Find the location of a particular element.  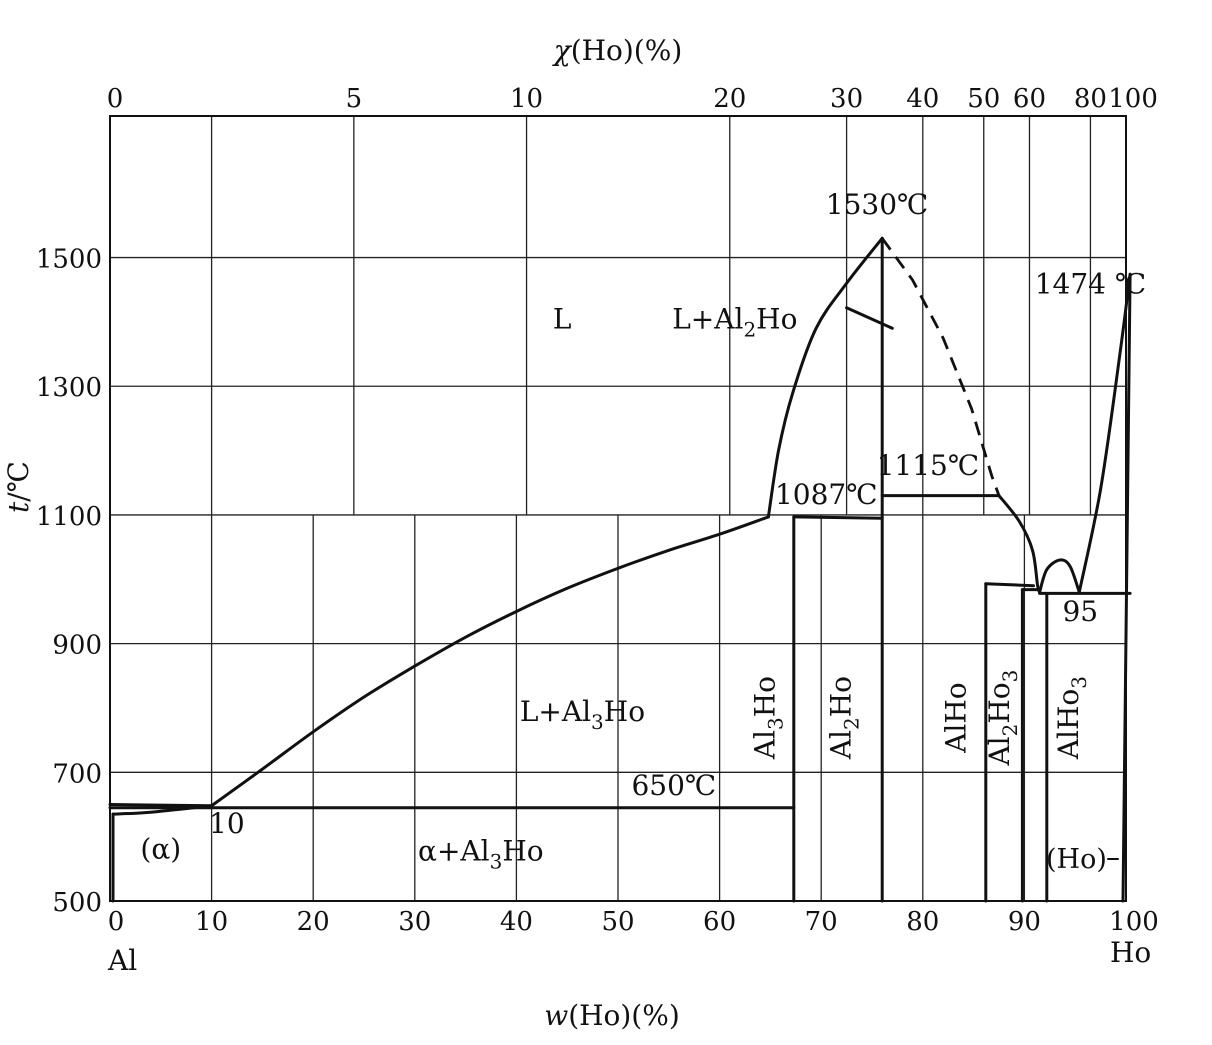

y-tick-label: 1300 is located at coordinates (69, 388).